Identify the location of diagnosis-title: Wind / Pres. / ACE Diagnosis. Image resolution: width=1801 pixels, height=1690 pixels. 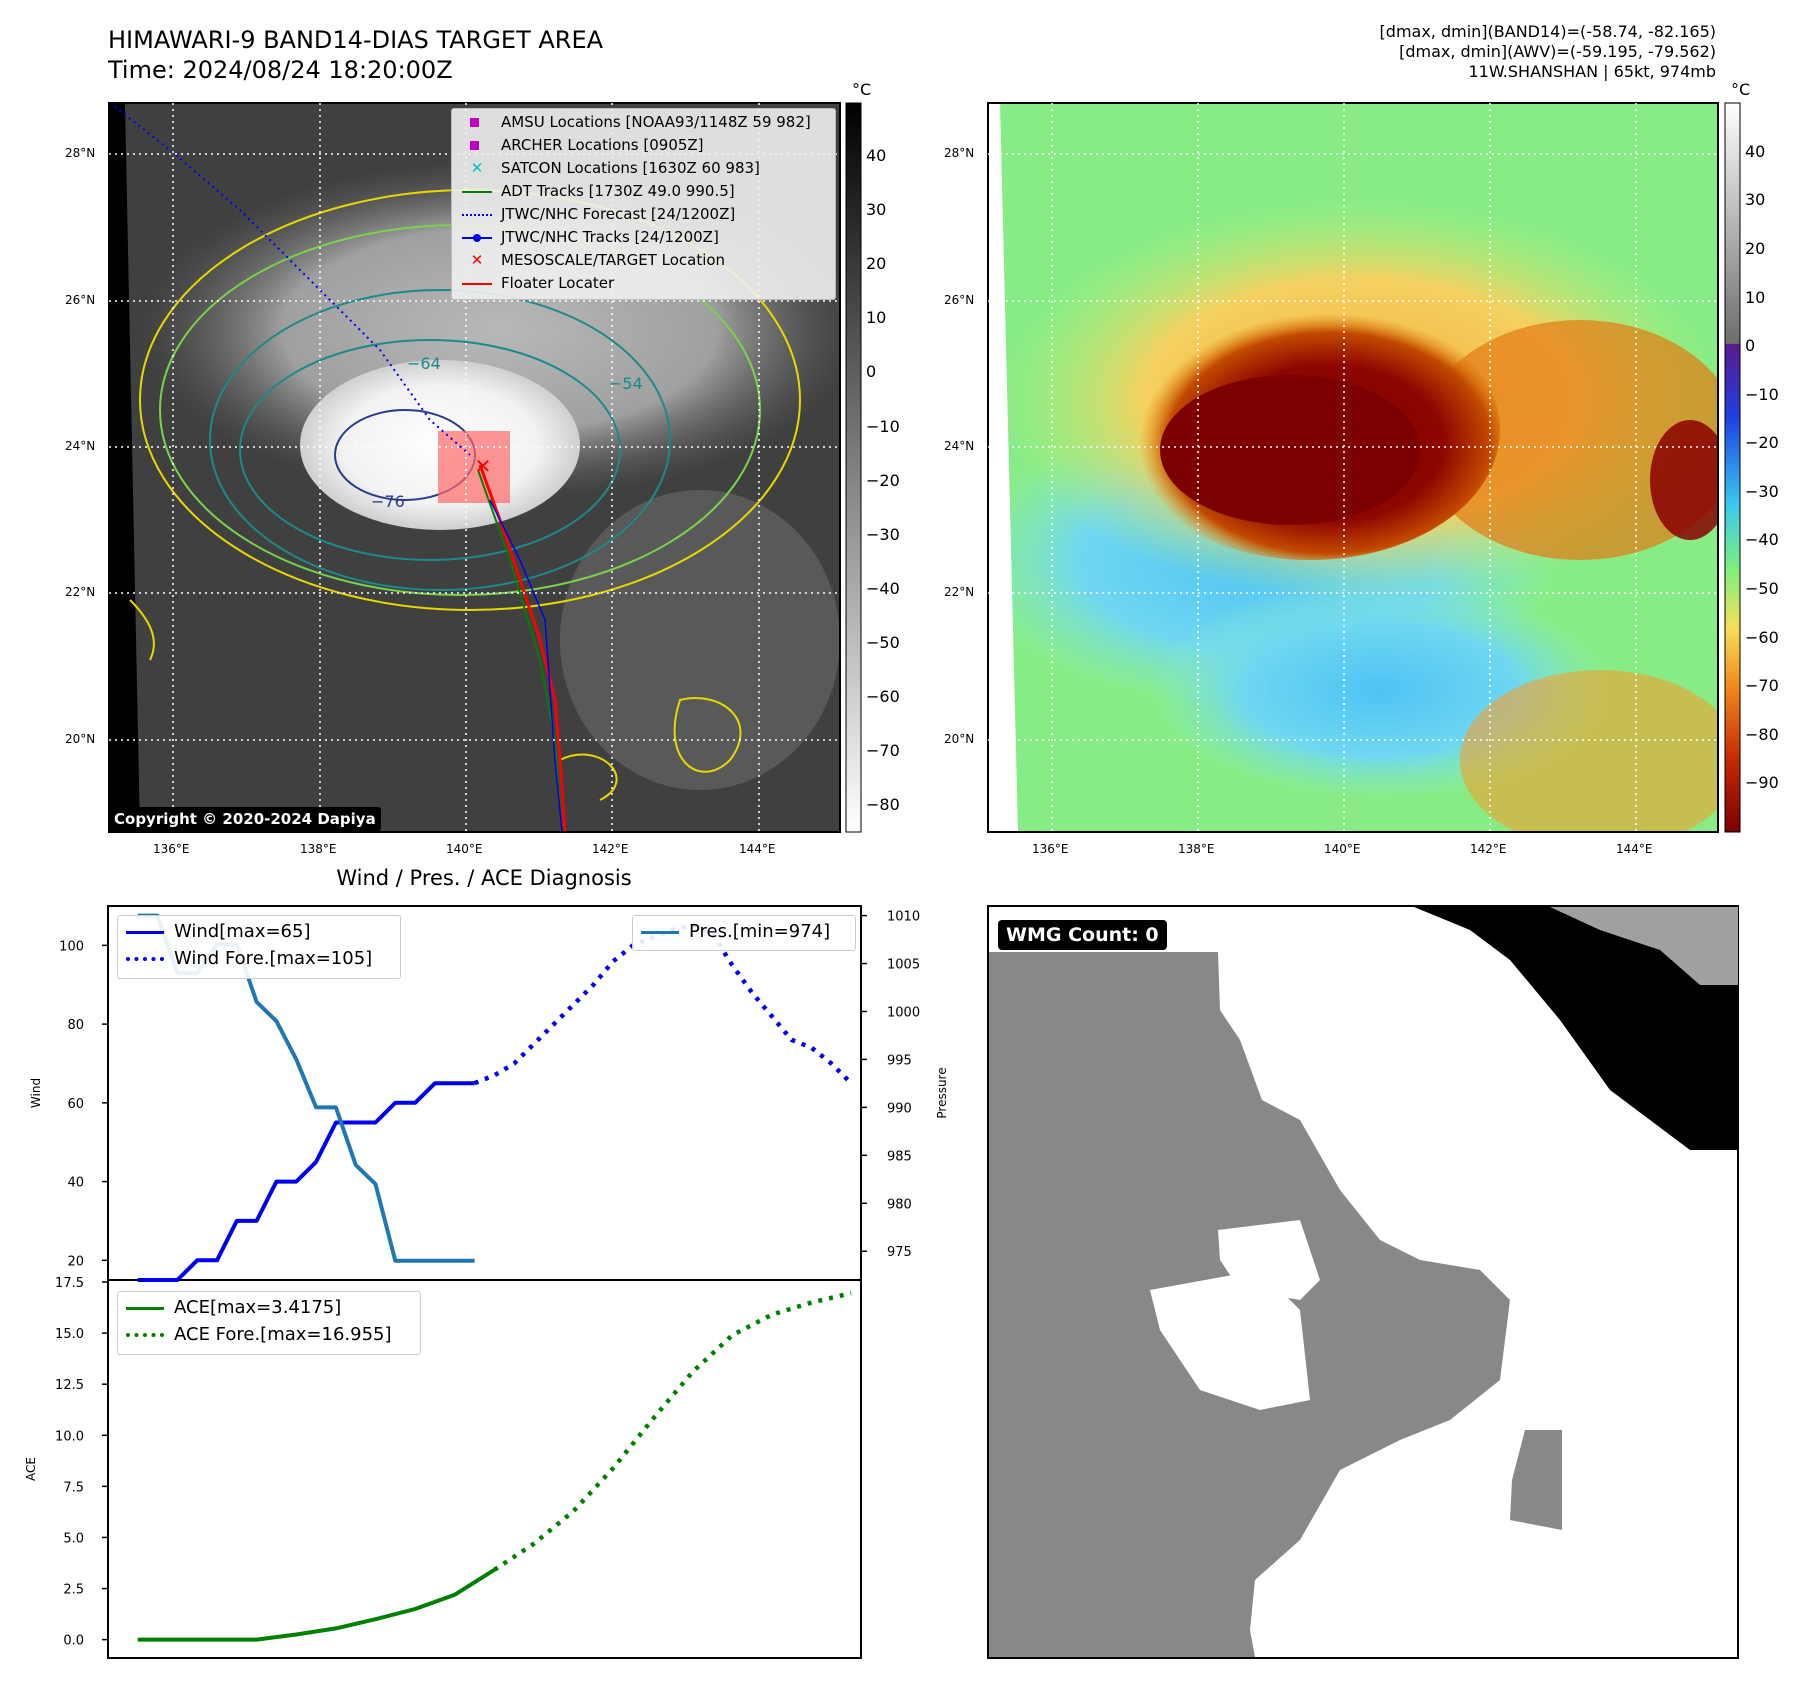
(483, 878).